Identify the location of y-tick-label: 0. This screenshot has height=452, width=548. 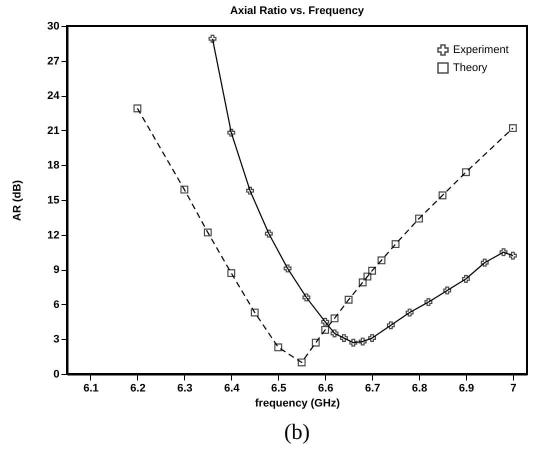
(56, 374).